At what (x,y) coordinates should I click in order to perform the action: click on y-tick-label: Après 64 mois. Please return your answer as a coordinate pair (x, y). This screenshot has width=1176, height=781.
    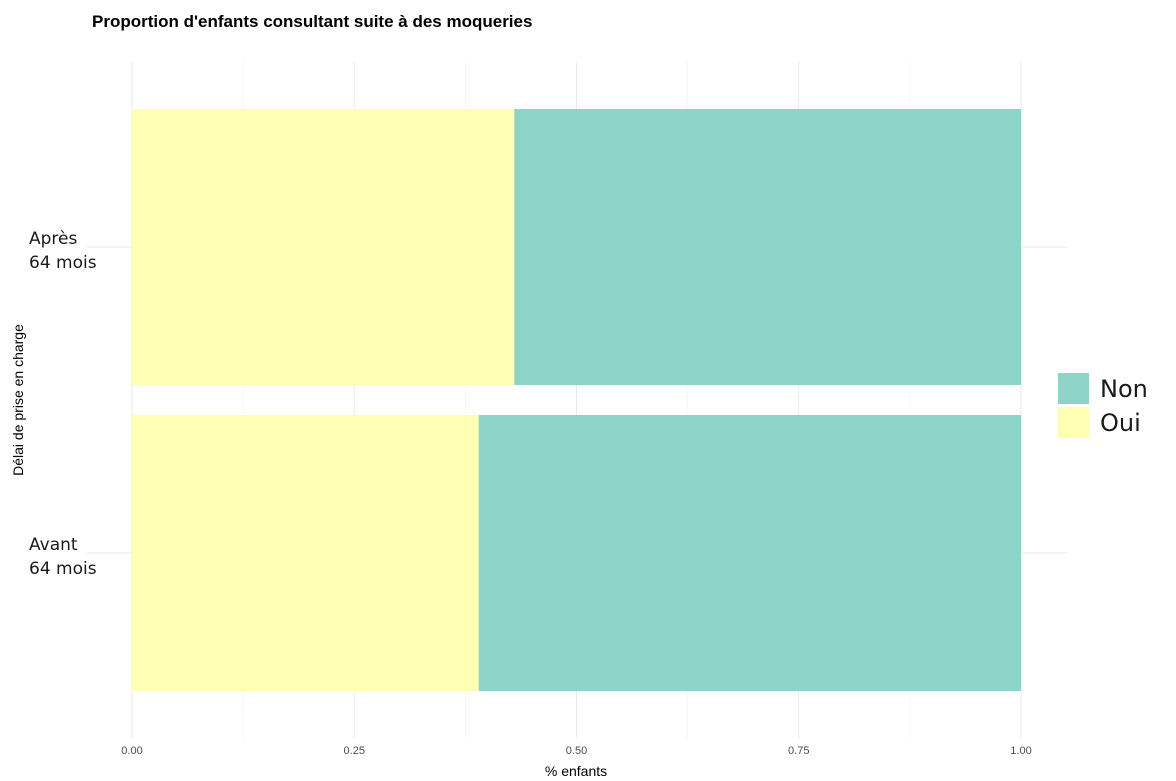
    Looking at the image, I should click on (63, 251).